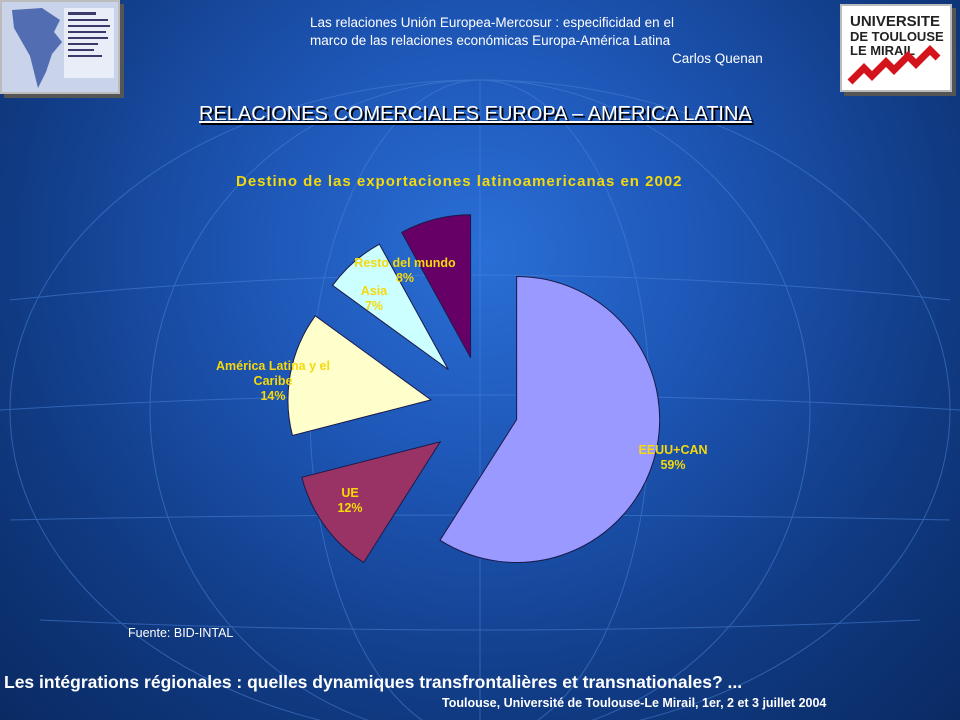  I want to click on svg-text: UNIVERSITE, so click(895, 21).